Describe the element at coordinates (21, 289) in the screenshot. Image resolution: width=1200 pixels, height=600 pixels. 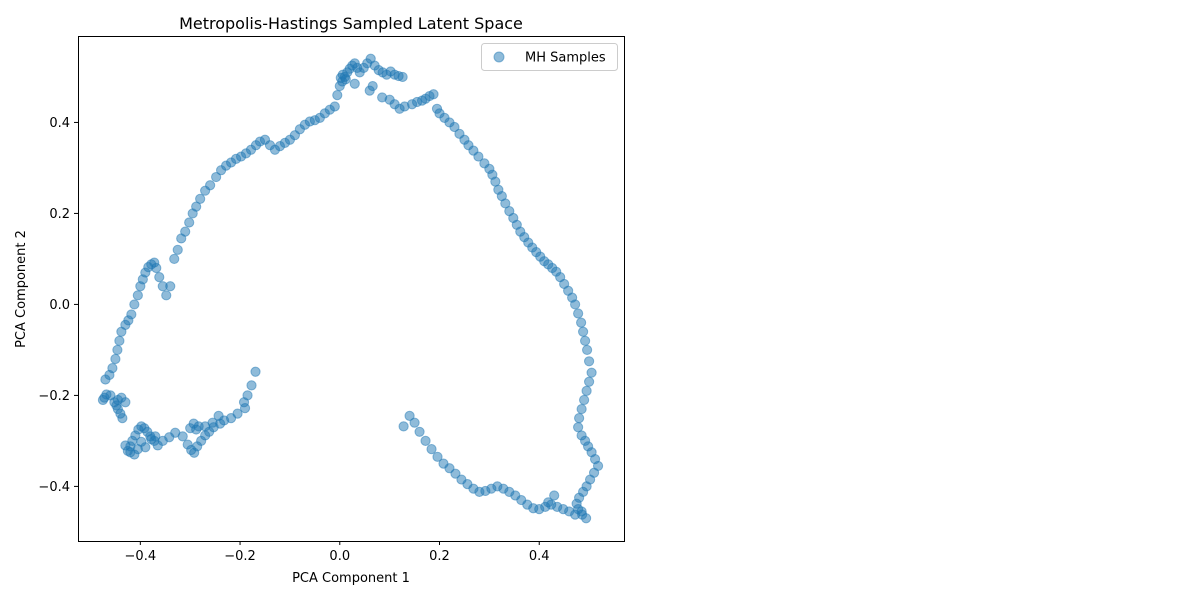
I see `y-axis-title: PCA Component 2` at that location.